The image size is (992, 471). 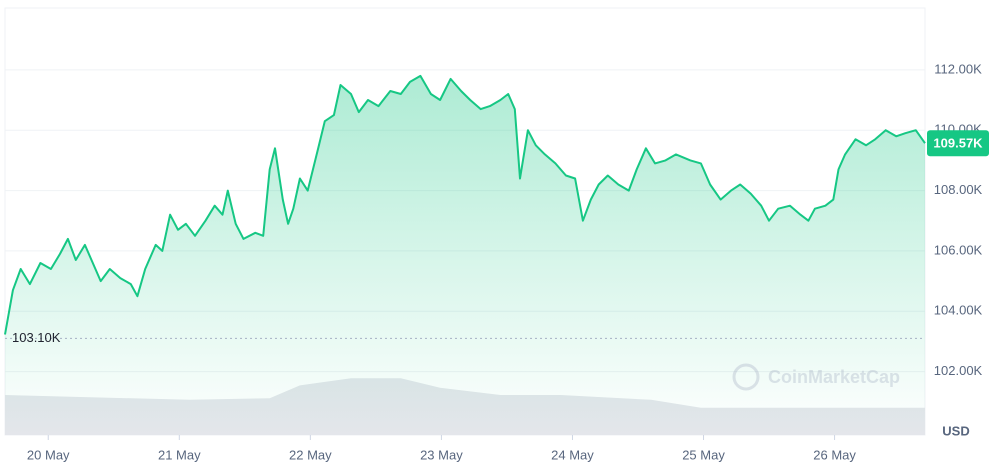 What do you see at coordinates (958, 310) in the screenshot?
I see `y-tick-label: 104.00K` at bounding box center [958, 310].